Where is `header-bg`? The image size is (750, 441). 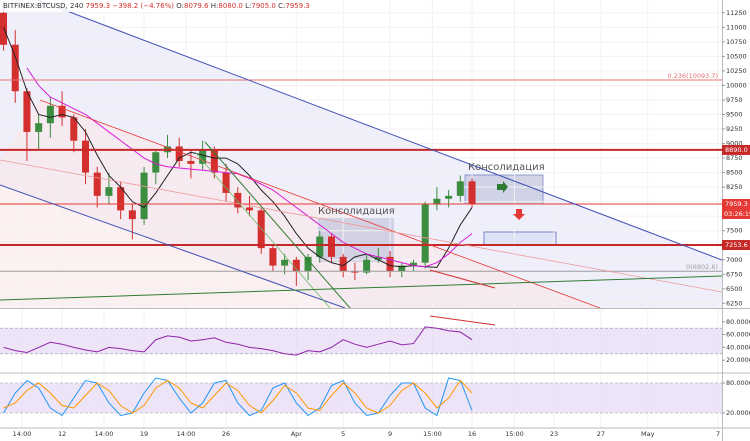 header-bg is located at coordinates (150, 6).